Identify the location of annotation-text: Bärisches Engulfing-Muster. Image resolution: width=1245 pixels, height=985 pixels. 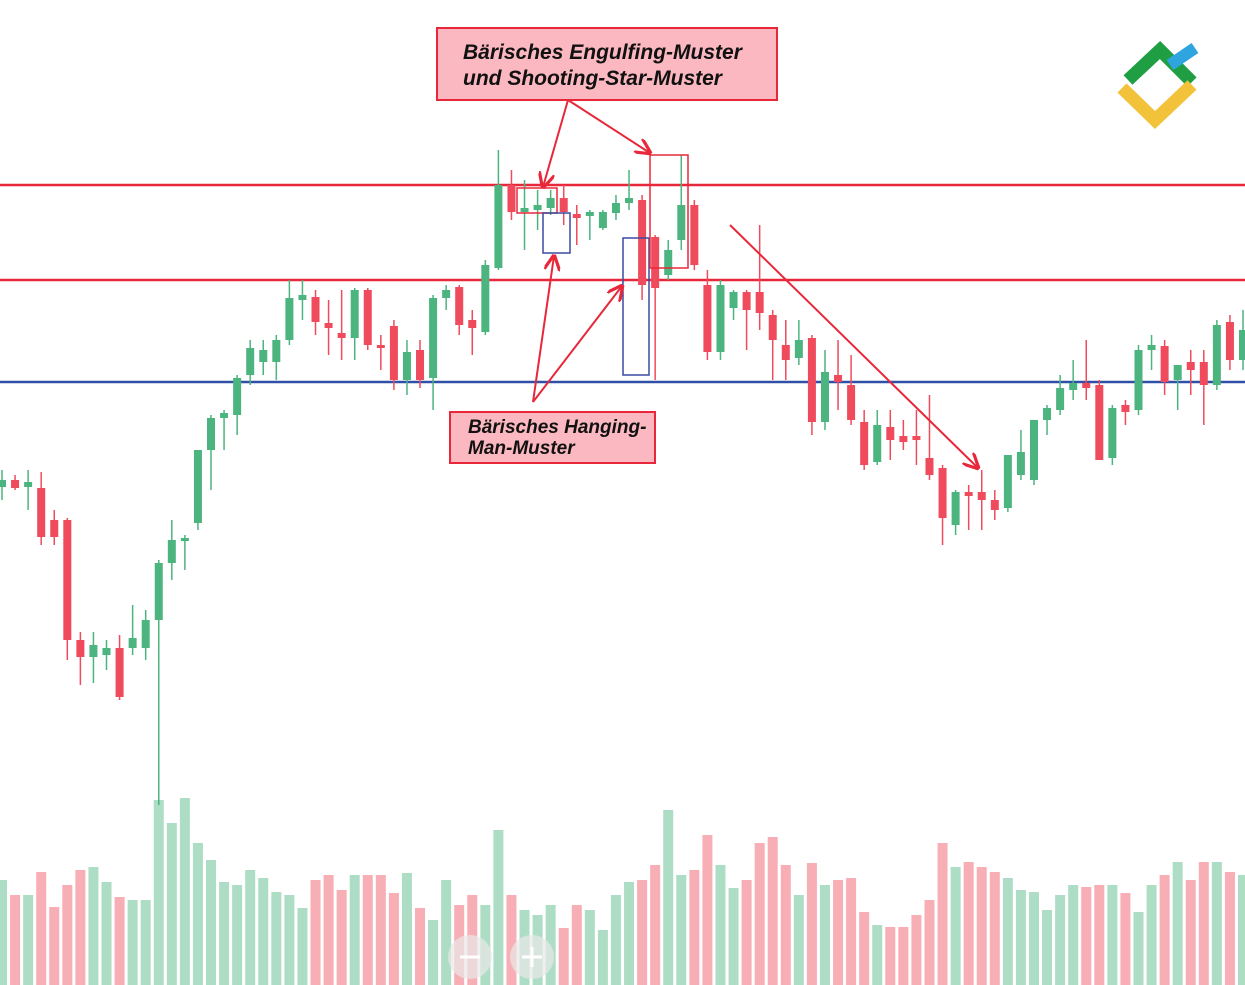
(603, 52).